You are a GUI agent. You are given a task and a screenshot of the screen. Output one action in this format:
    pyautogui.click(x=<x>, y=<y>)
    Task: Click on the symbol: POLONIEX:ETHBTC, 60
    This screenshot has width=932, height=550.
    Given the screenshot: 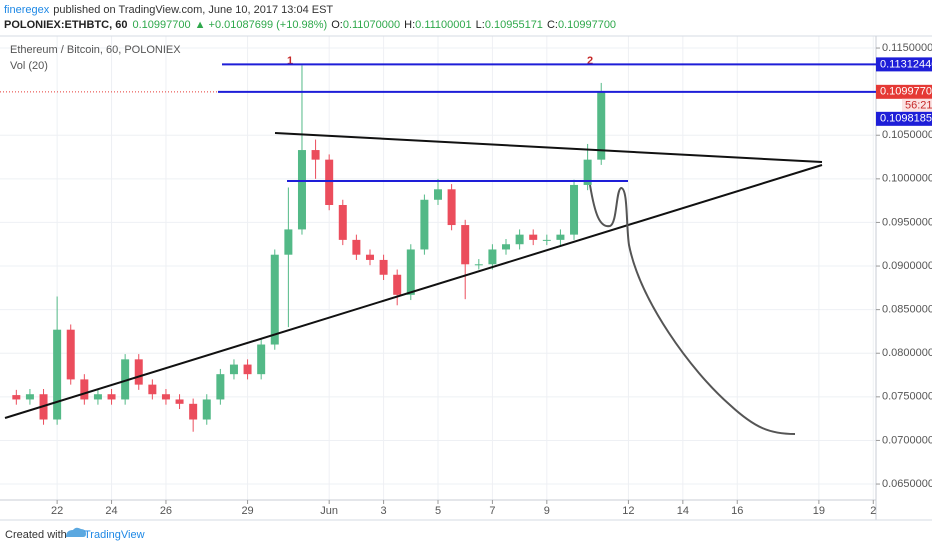 What is the action you would take?
    pyautogui.click(x=65, y=25)
    